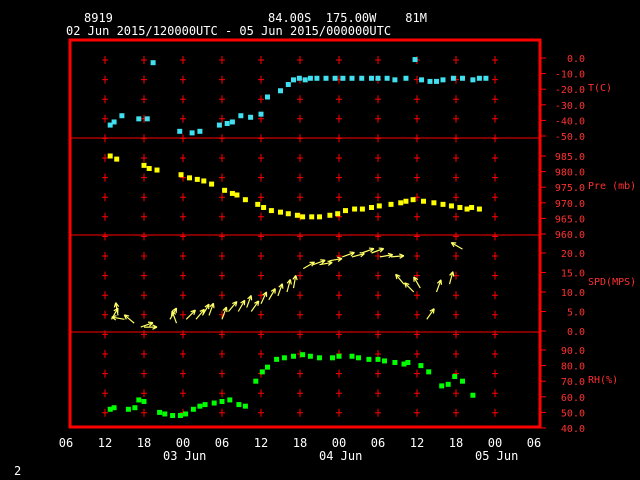  Describe the element at coordinates (570, 188) in the screenshot. I see `y-tick-label: 975.0` at that location.